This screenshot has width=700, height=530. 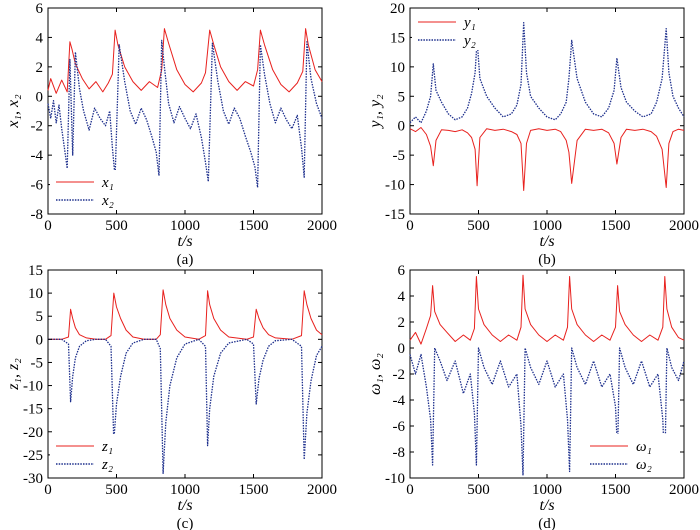 I want to click on x-tick-label-a-3: 1500, so click(x=254, y=226).